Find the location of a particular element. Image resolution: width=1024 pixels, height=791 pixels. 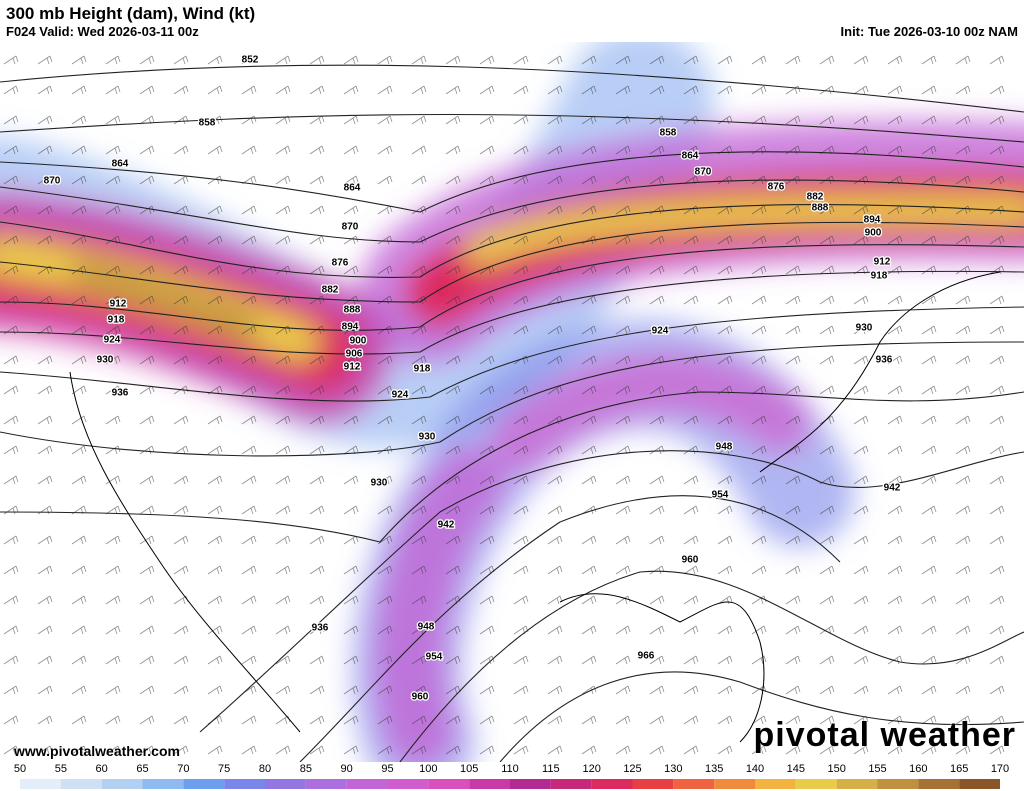

contour-label: 852 is located at coordinates (250, 60).